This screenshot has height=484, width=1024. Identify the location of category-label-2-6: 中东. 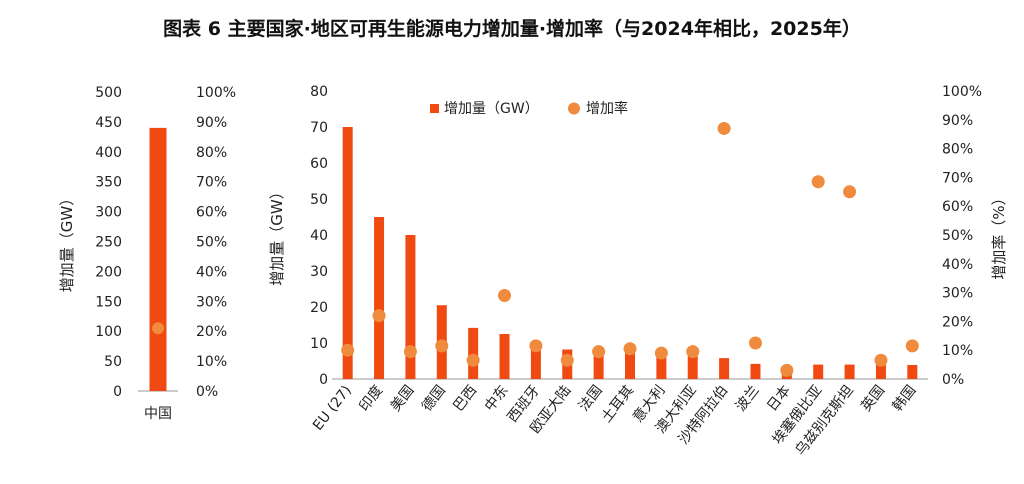
(497, 399).